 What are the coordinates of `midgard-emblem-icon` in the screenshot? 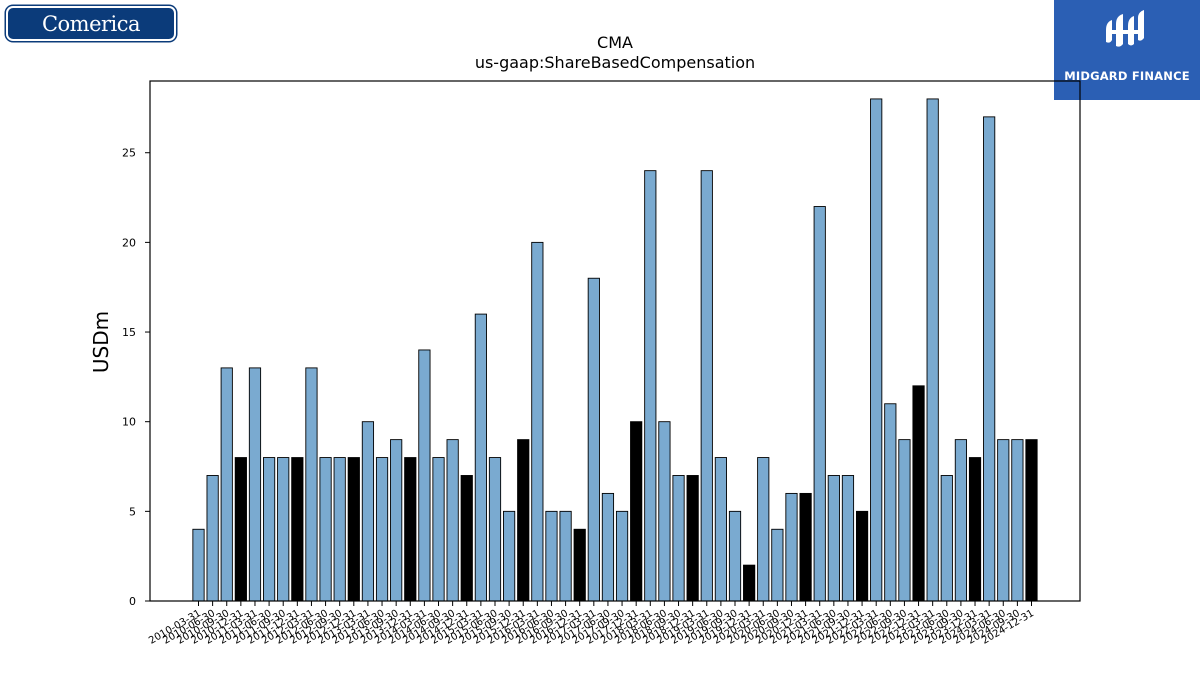 It's located at (1125, 28).